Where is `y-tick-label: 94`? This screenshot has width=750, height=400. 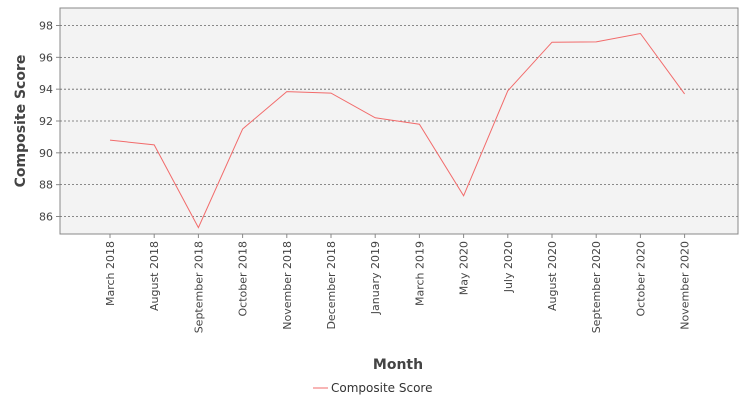
y-tick-label: 94 is located at coordinates (46, 89).